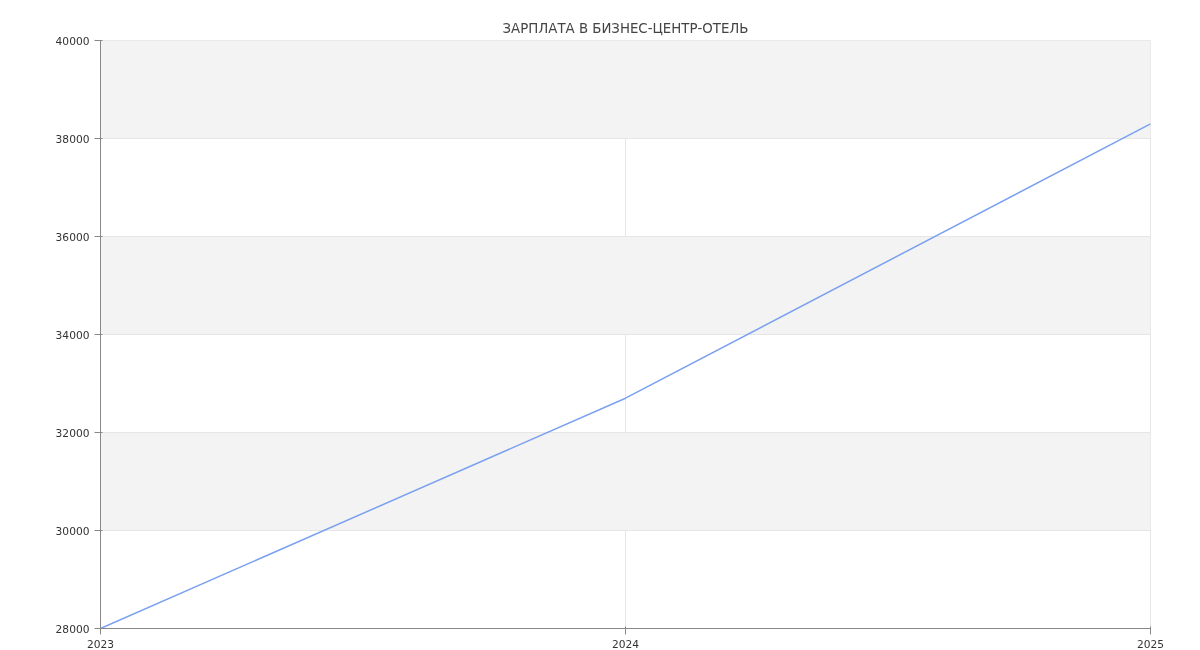 The image size is (1200, 650). Describe the element at coordinates (72, 335) in the screenshot. I see `y-tick-label: 34000` at that location.